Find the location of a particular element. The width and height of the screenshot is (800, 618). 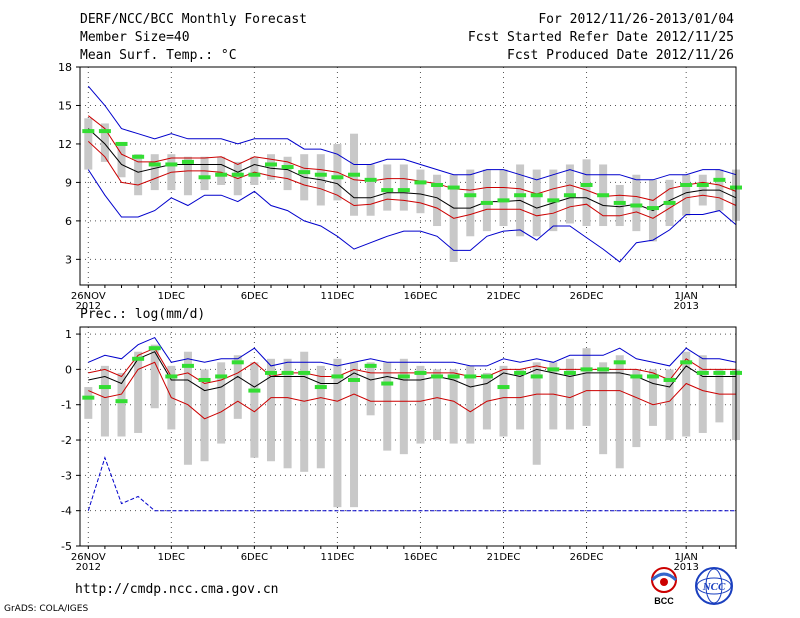

temp-ytick-label: 3 is located at coordinates (68, 259).